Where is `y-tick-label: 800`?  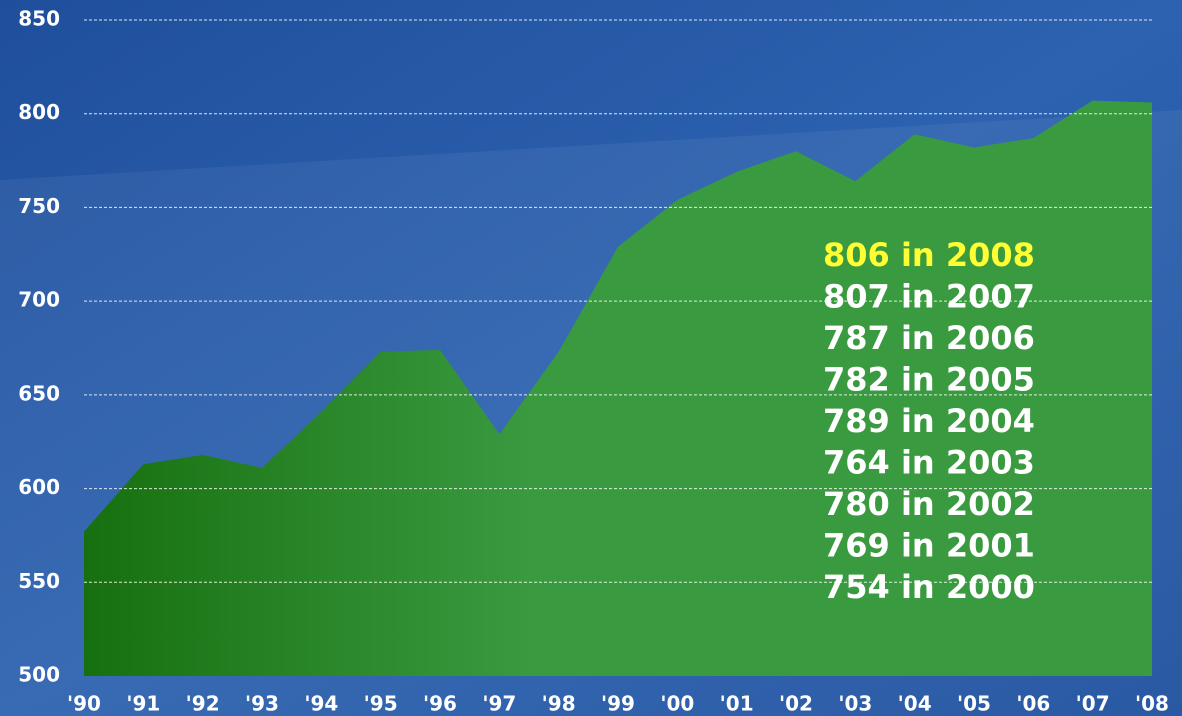
y-tick-label: 800 is located at coordinates (39, 112).